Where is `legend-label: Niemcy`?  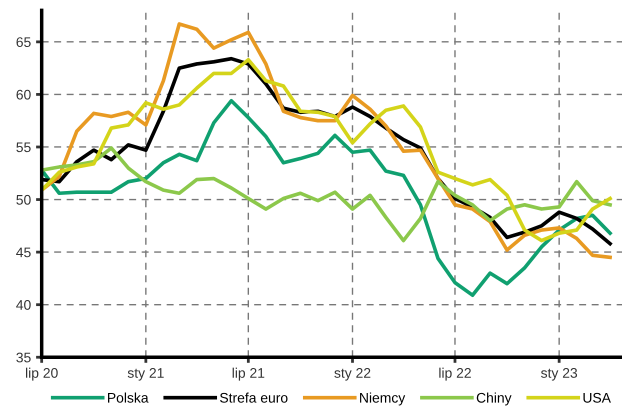 legend-label: Niemcy is located at coordinates (383, 399).